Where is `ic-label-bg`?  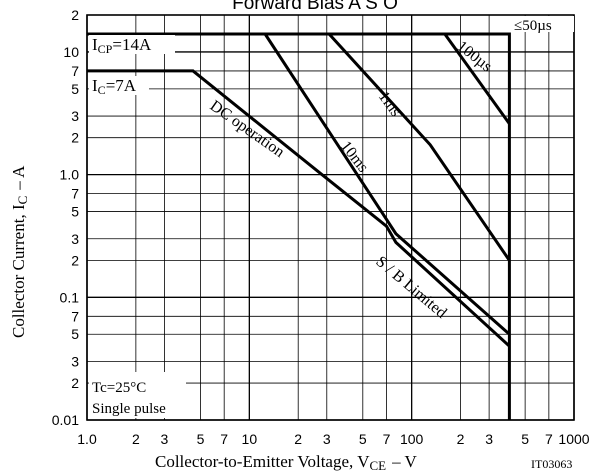 ic-label-bg is located at coordinates (119, 85).